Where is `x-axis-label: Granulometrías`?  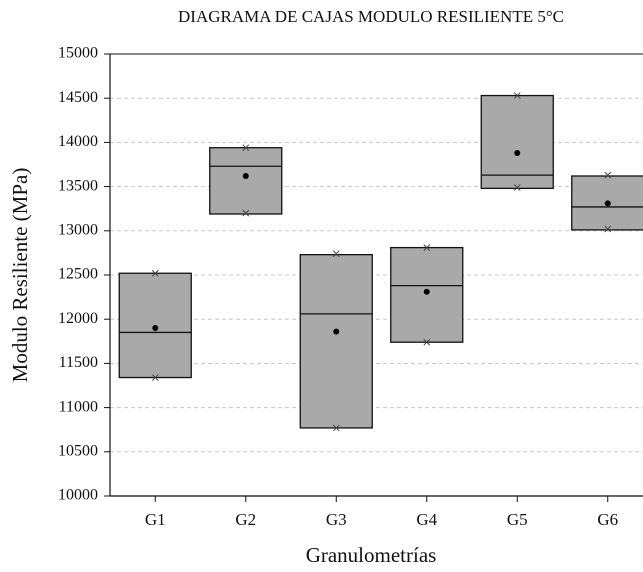 x-axis-label: Granulometrías is located at coordinates (371, 555).